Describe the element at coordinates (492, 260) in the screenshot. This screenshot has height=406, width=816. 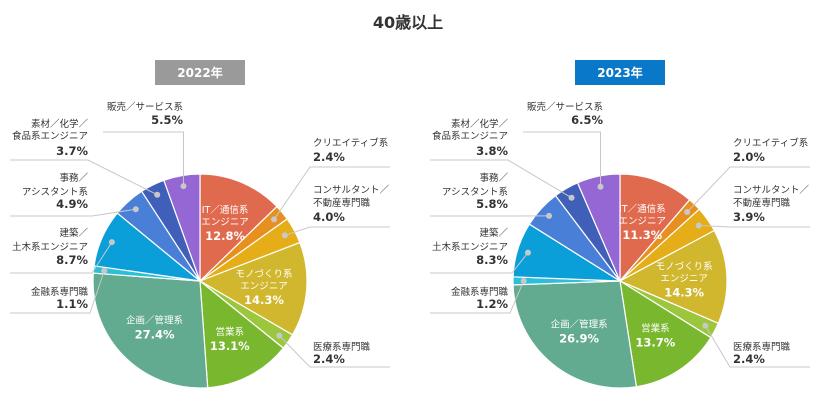
I see `slice-value-label: 8.3%` at that location.